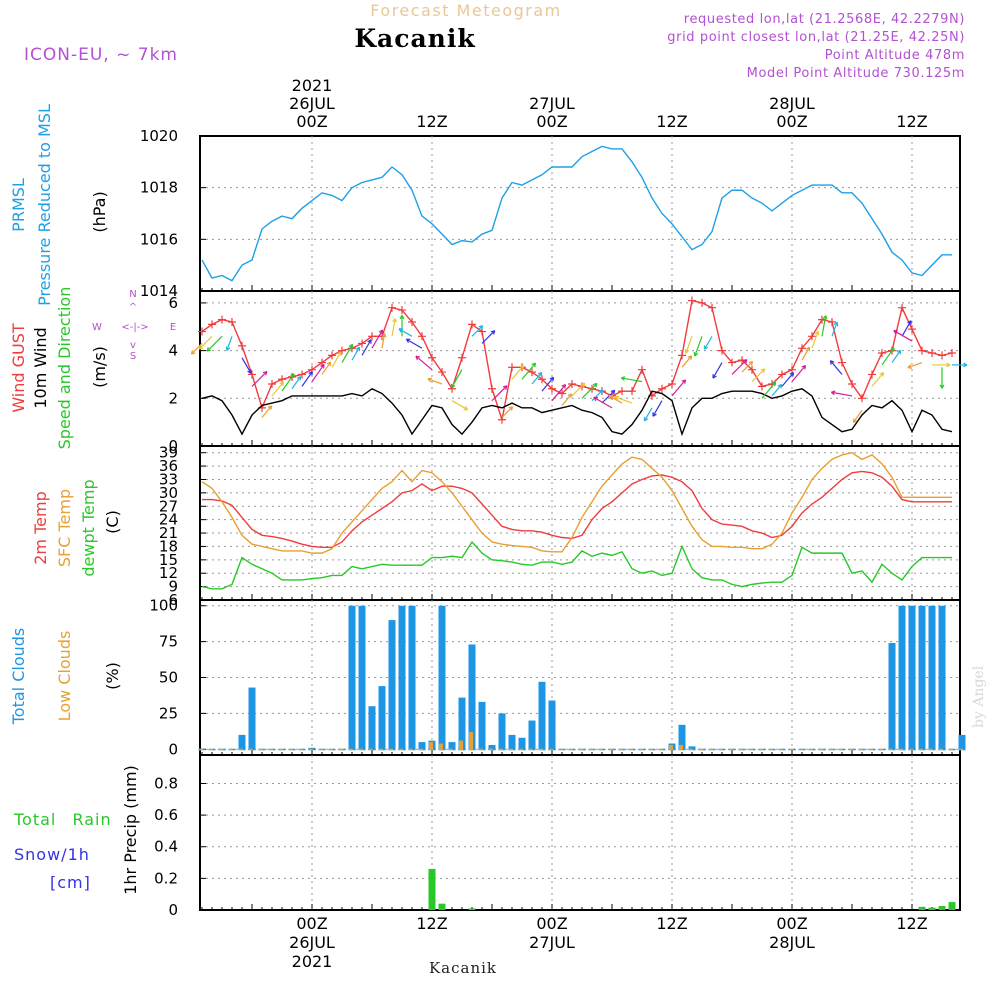 This screenshot has height=1004, width=1000. What do you see at coordinates (168, 713) in the screenshot?
I see `clouds-ytick-label: 25` at bounding box center [168, 713].